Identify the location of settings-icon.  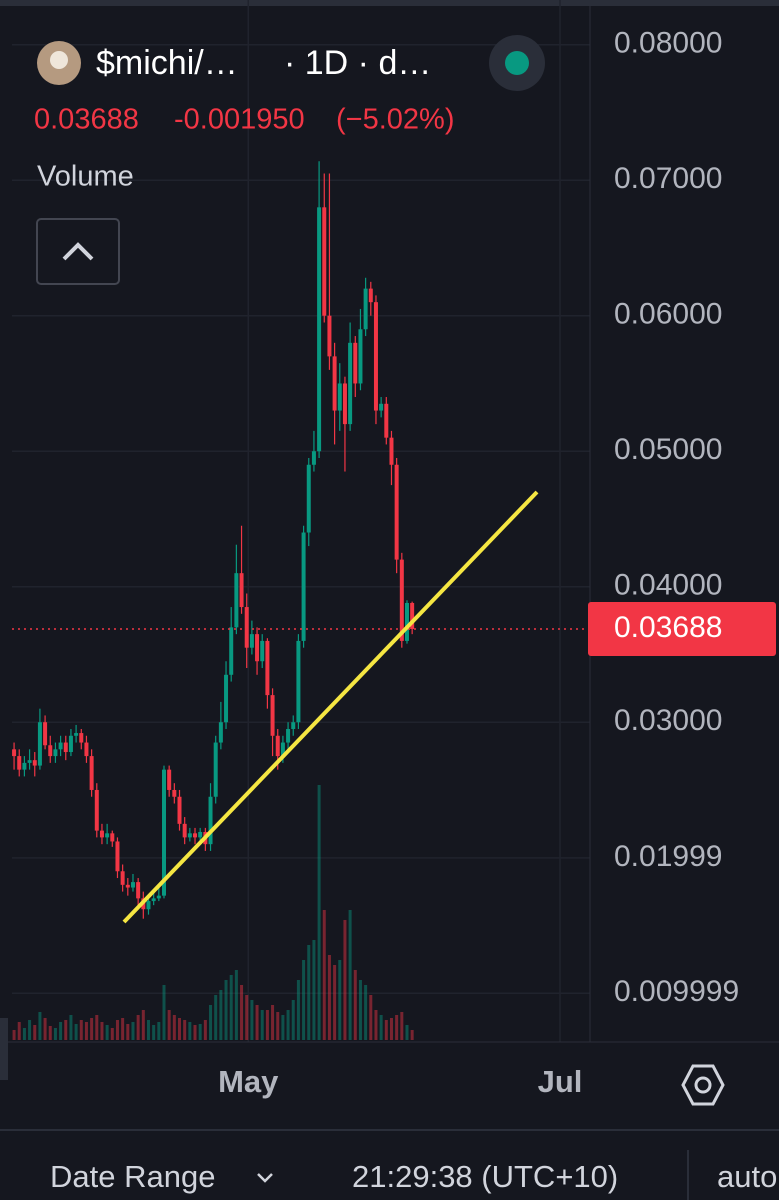
(703, 1085).